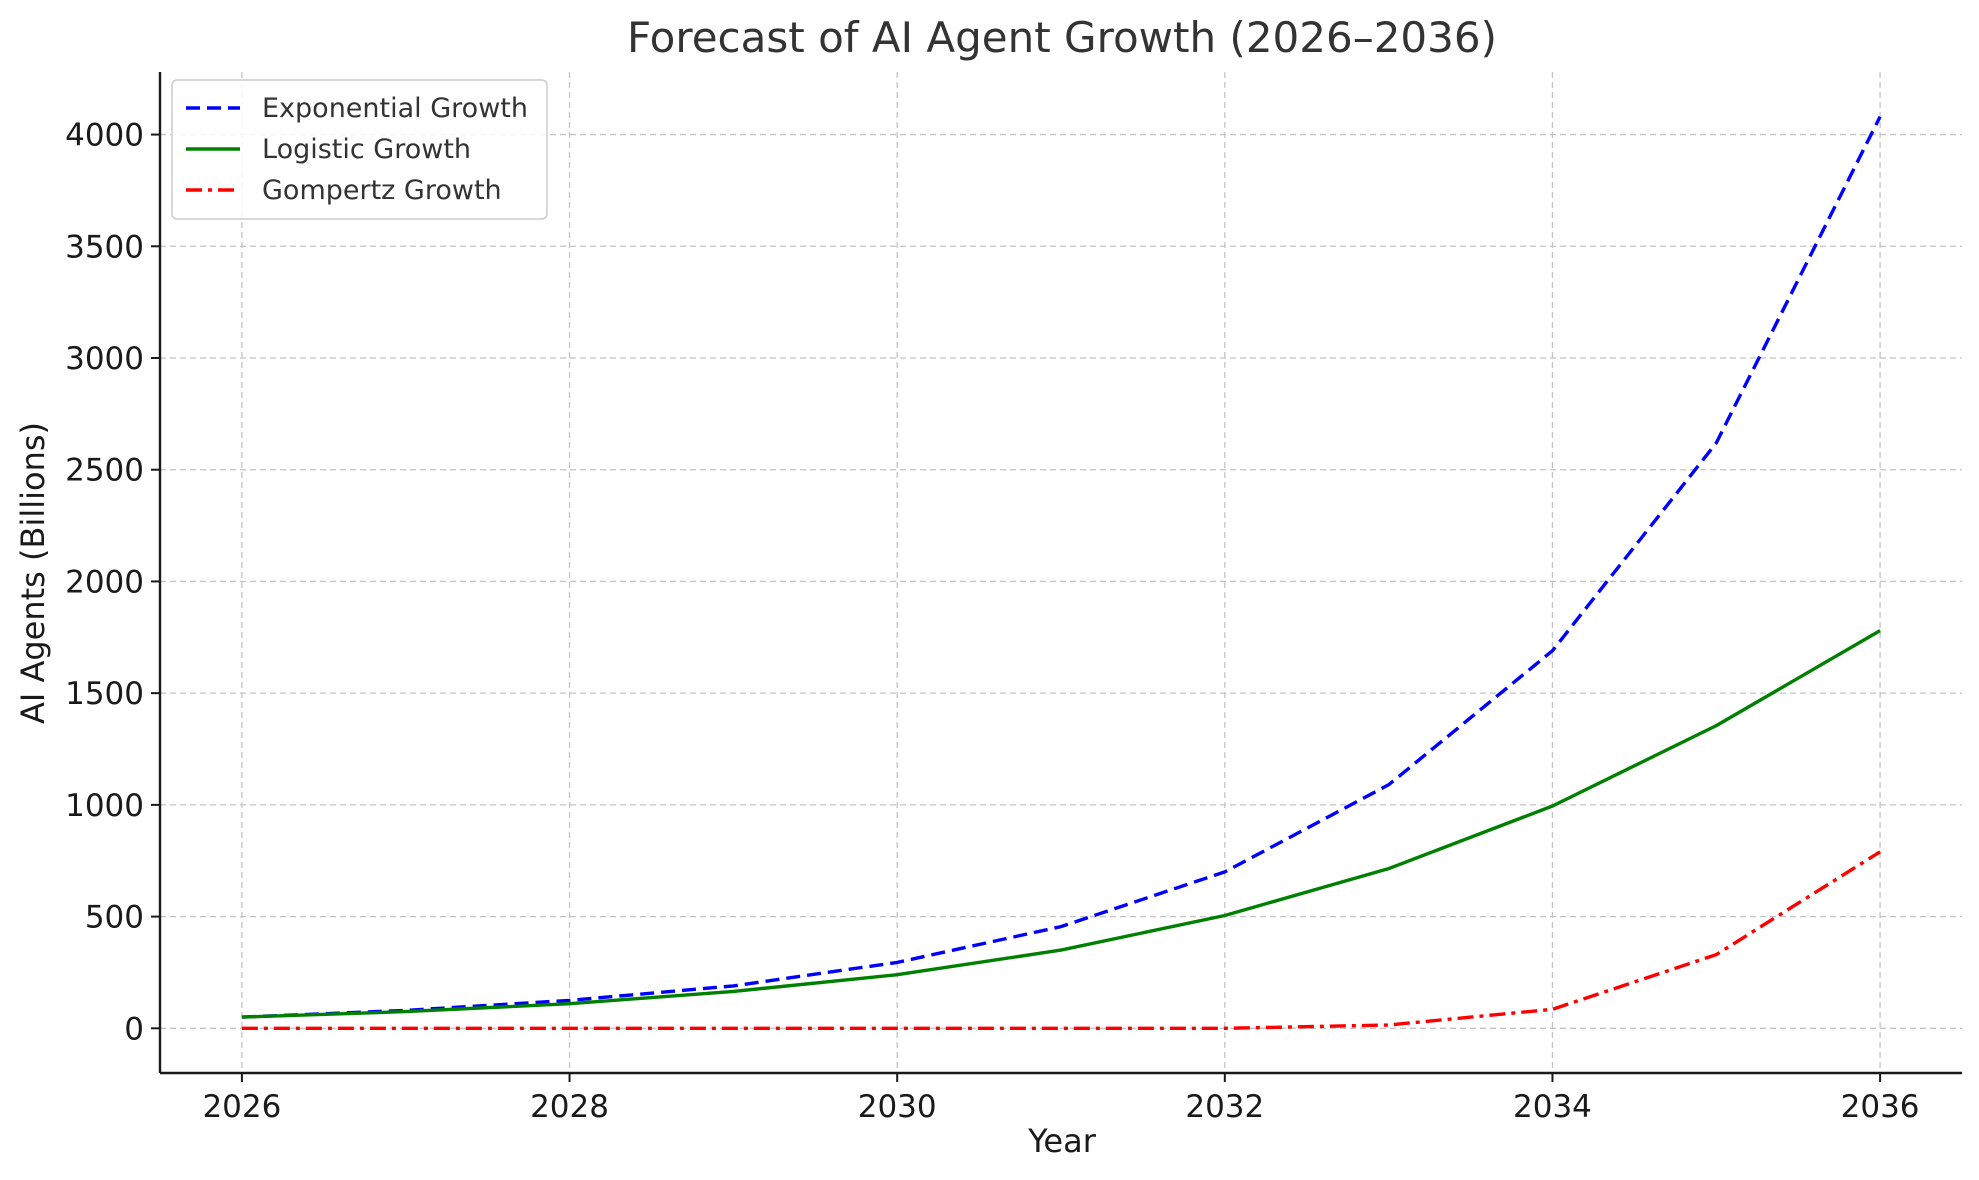 The image size is (1979, 1180). I want to click on x-tick-label: 2032, so click(1224, 1107).